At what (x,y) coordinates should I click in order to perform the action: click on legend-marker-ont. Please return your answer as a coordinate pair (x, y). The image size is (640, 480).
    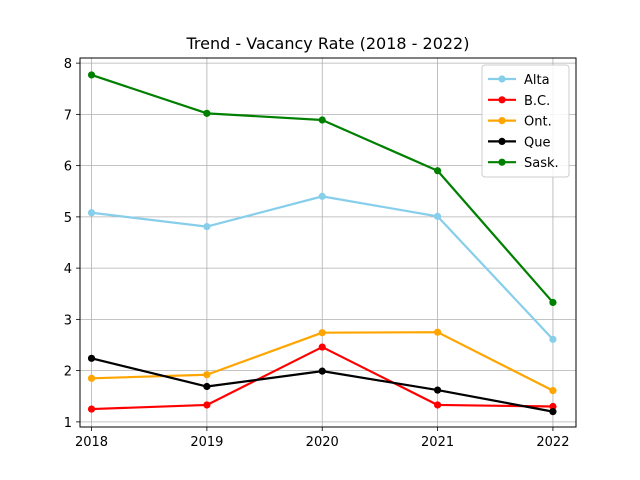
    Looking at the image, I should click on (502, 121).